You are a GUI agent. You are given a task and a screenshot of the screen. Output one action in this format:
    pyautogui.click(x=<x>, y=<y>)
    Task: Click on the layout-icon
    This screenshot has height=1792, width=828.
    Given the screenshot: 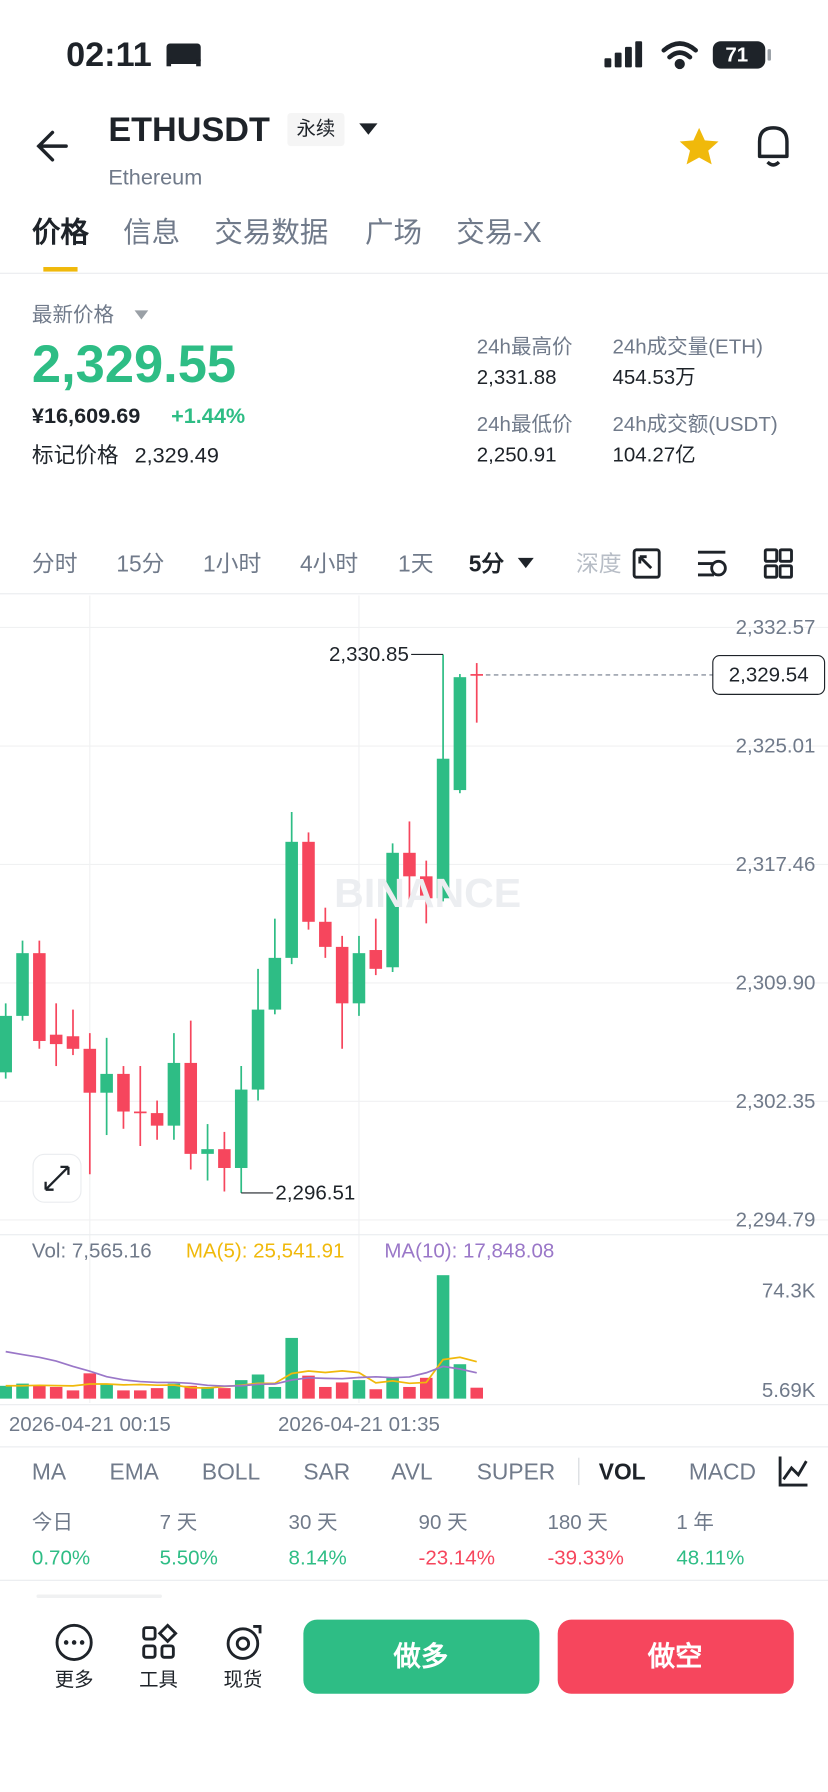 What is the action you would take?
    pyautogui.click(x=778, y=563)
    